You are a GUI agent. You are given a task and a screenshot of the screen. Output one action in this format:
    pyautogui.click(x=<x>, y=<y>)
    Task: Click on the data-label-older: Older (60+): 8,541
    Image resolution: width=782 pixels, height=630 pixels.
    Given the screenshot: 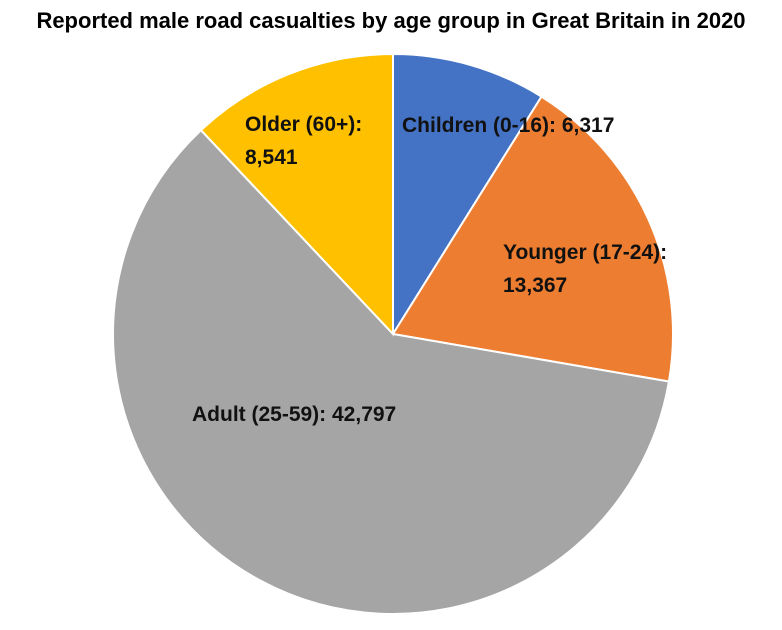 What is the action you would take?
    pyautogui.click(x=303, y=141)
    